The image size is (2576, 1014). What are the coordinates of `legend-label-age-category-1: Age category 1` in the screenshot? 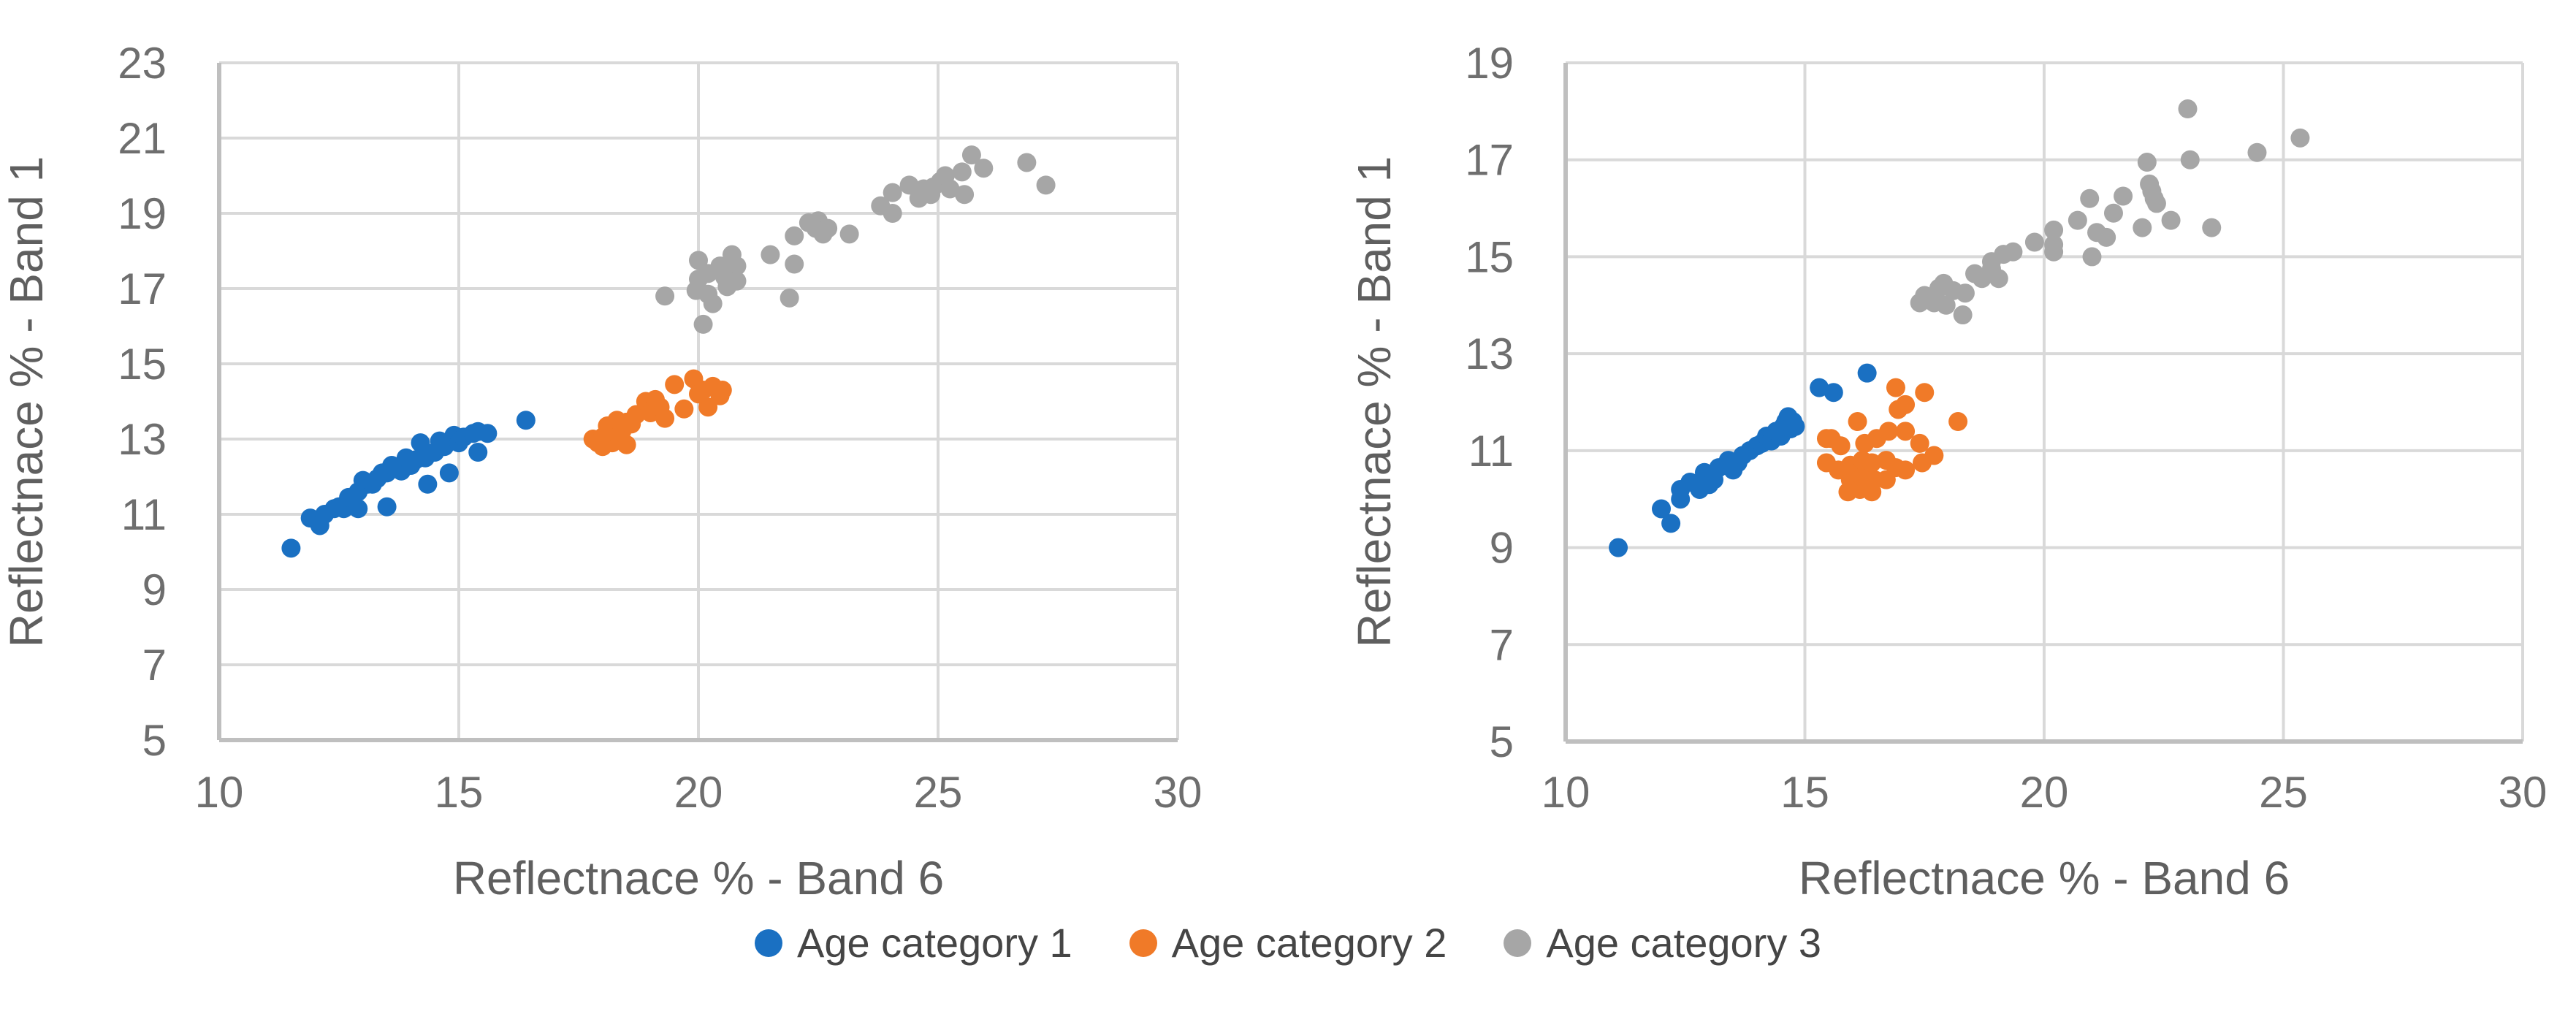 It's located at (934, 943).